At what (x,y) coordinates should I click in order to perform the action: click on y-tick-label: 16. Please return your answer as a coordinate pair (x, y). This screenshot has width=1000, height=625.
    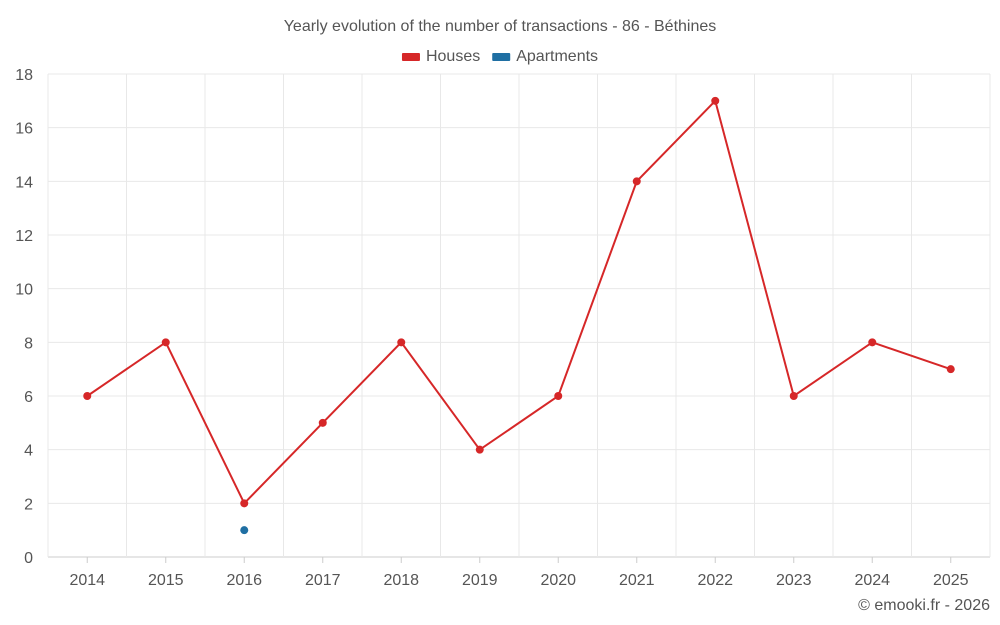
    Looking at the image, I should click on (24, 129).